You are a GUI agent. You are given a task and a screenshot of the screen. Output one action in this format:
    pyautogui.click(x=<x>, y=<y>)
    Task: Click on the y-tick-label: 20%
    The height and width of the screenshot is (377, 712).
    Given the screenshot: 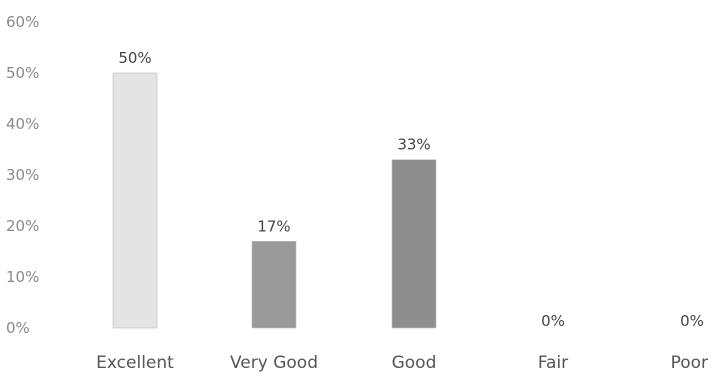 What is the action you would take?
    pyautogui.click(x=22, y=226)
    